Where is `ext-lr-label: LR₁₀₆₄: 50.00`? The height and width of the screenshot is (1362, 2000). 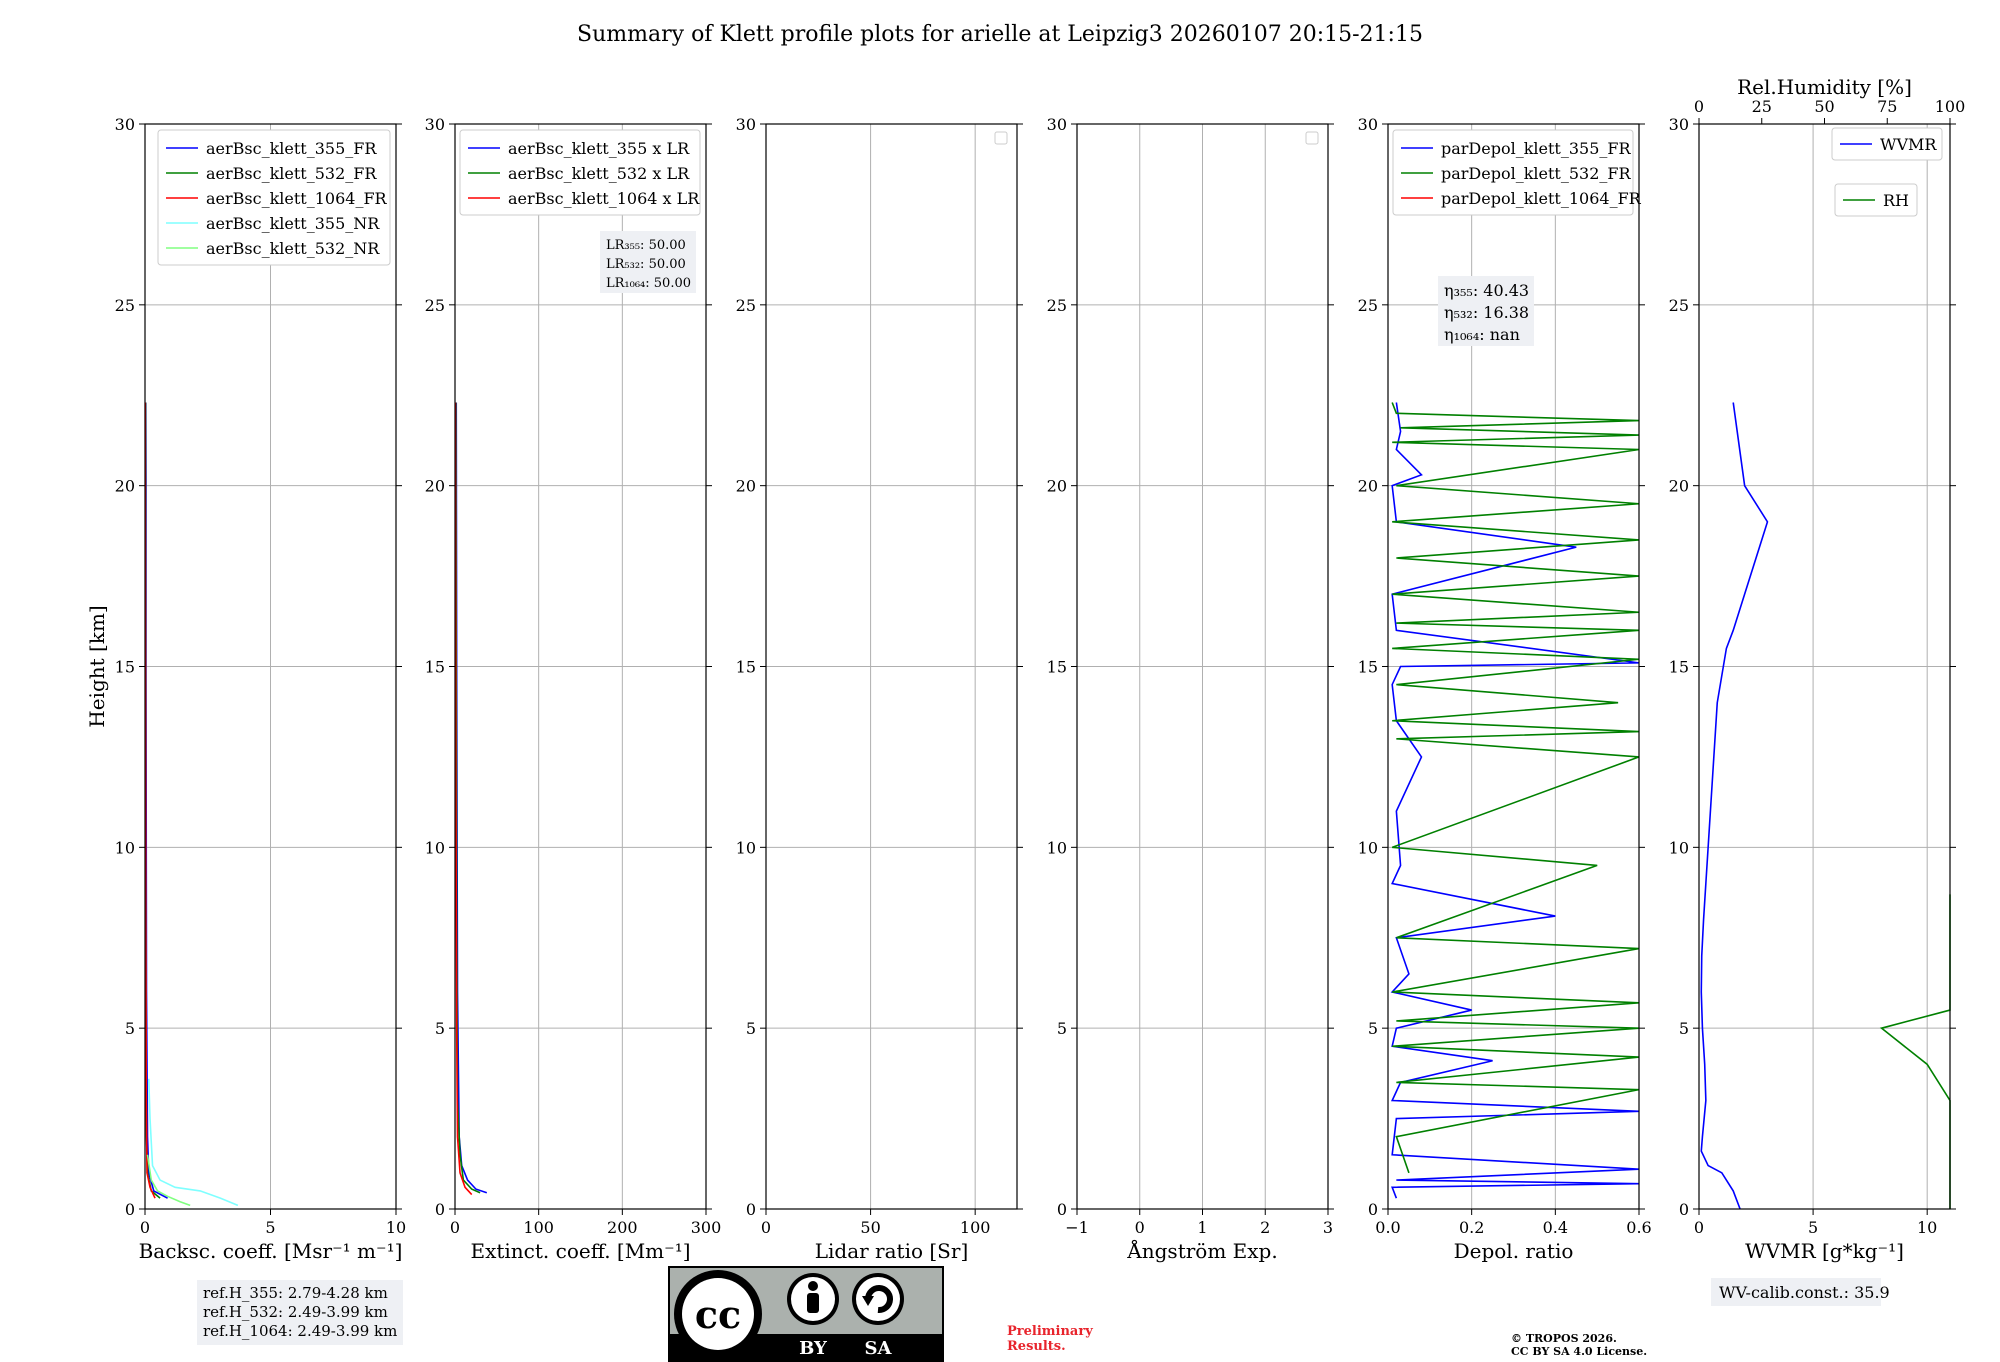
ext-lr-label: LR₁₀₆₄: 50.00 is located at coordinates (648, 283).